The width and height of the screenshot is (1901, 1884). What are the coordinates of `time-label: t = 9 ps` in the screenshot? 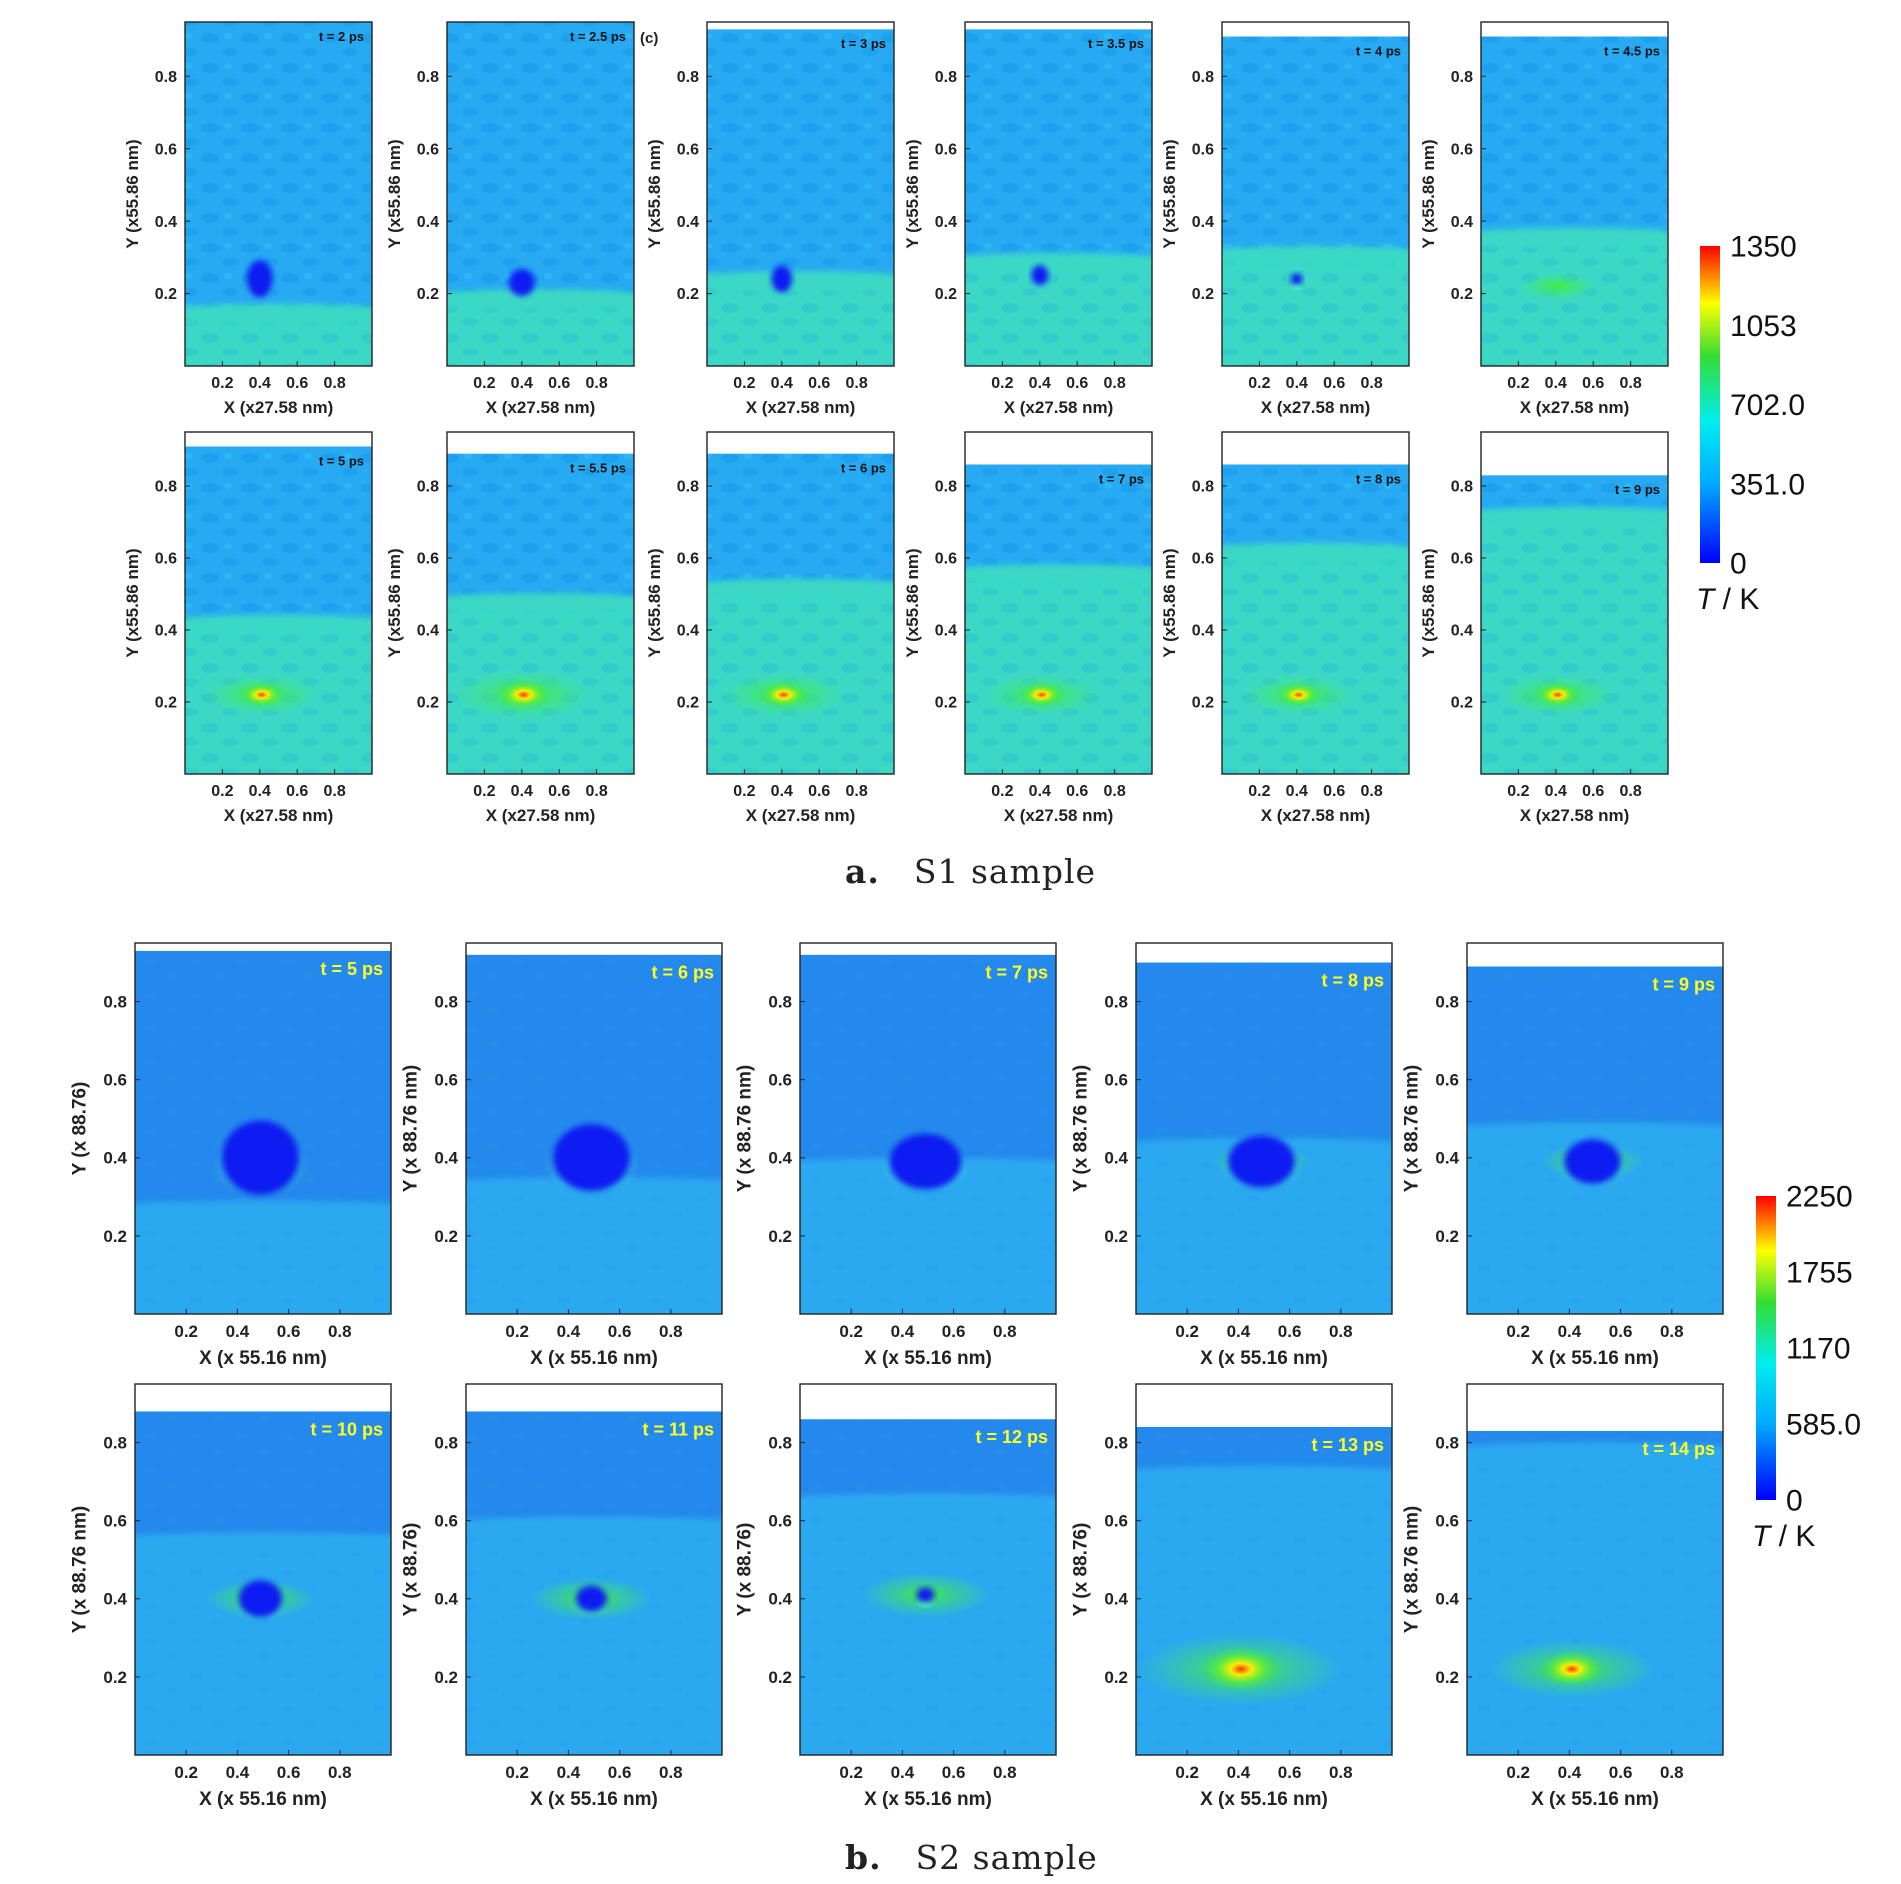 It's located at (1683, 984).